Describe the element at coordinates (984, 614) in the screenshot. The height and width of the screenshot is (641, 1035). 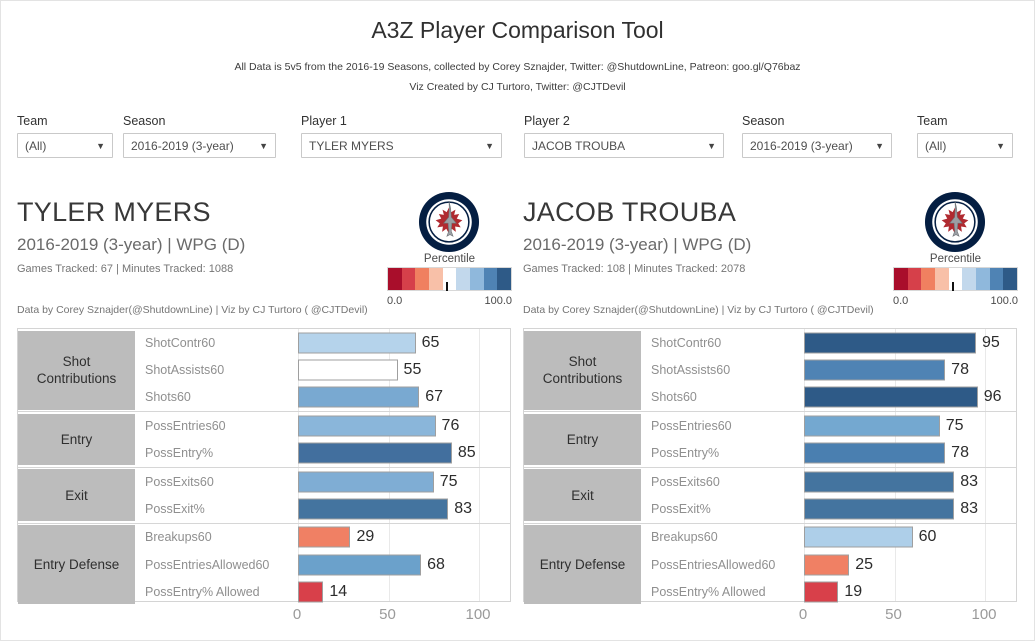
I see `x-axis-tick-label: 100` at that location.